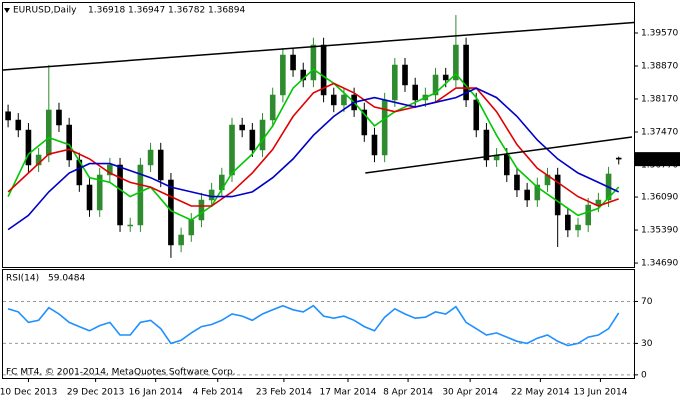 This screenshot has width=680, height=400. I want to click on x-tick-label: 30 Apr 2014, so click(470, 393).